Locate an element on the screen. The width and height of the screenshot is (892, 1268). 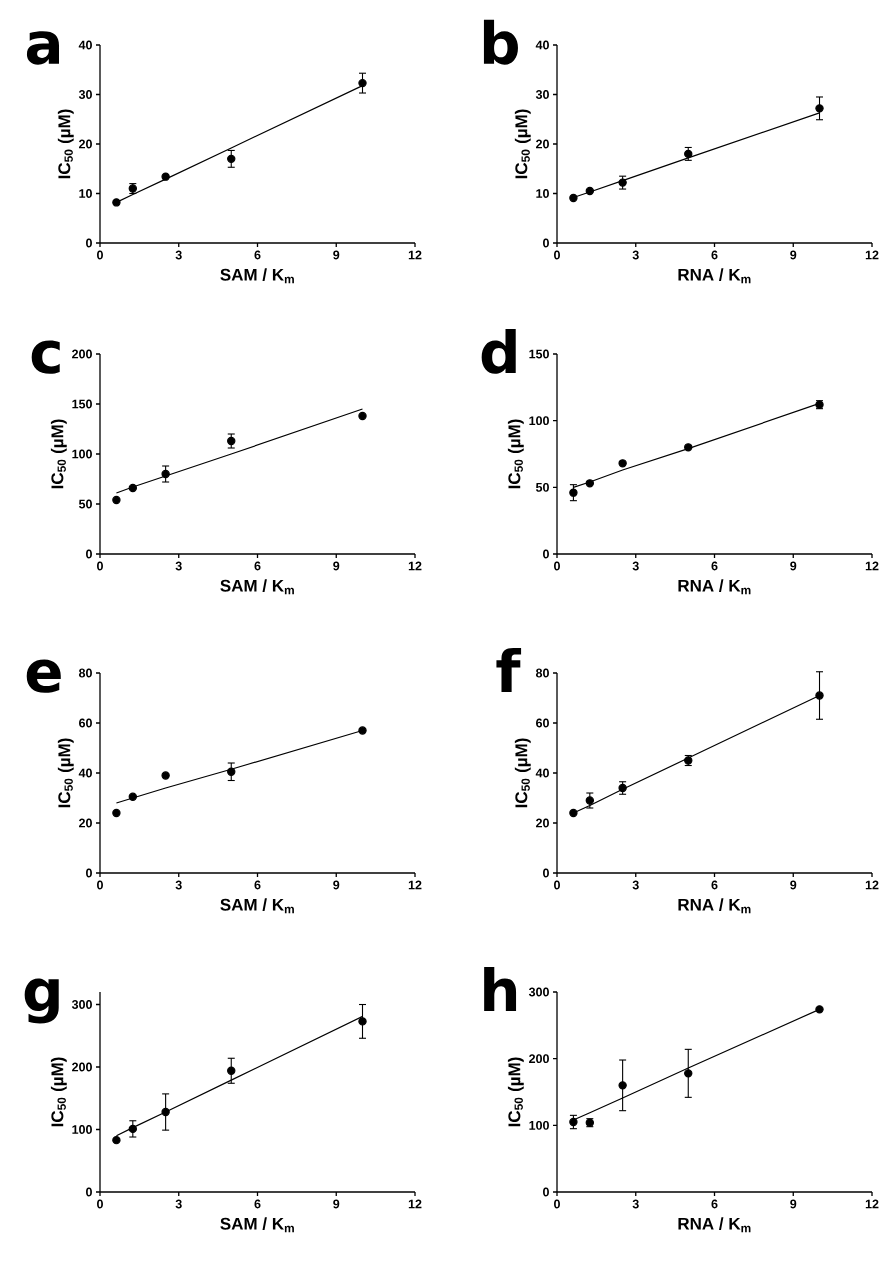
y-tick-label: 100 is located at coordinates (82, 1129).